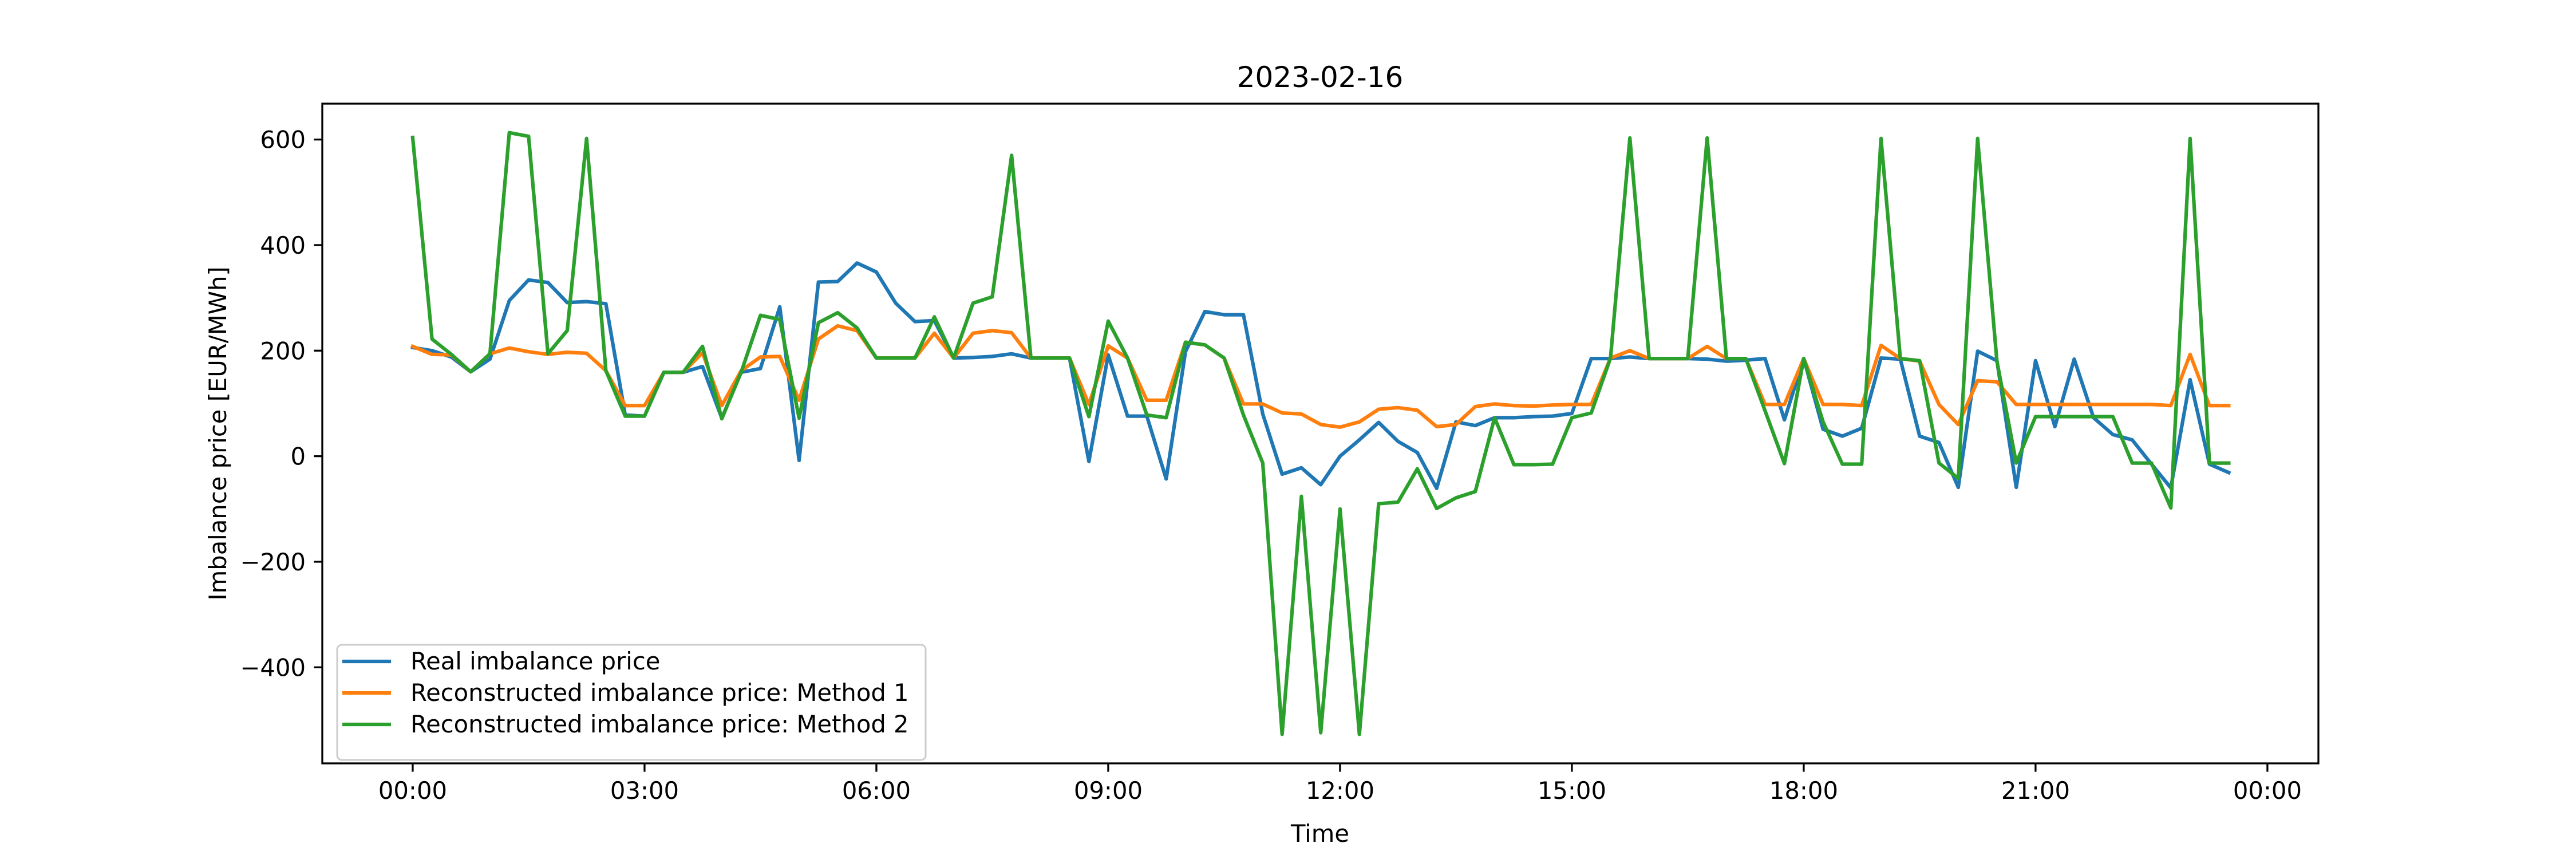 This screenshot has width=2576, height=859. Describe the element at coordinates (876, 791) in the screenshot. I see `x-tick-label: 06:00` at that location.